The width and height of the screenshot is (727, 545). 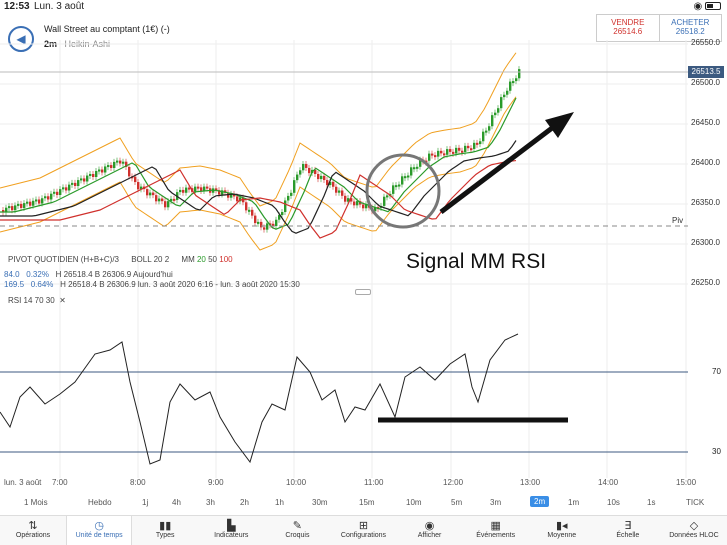 I want to click on buy-label: ACHETER, so click(x=690, y=22).